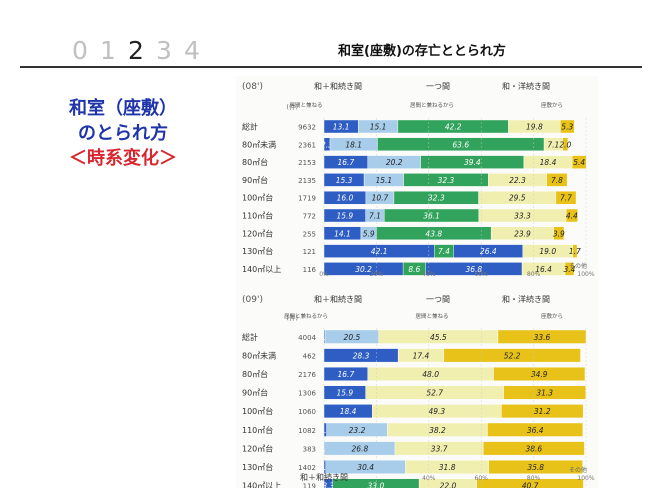 The height and width of the screenshot is (500, 665). I want to click on chart1-data-label: 31.8, so click(447, 467).